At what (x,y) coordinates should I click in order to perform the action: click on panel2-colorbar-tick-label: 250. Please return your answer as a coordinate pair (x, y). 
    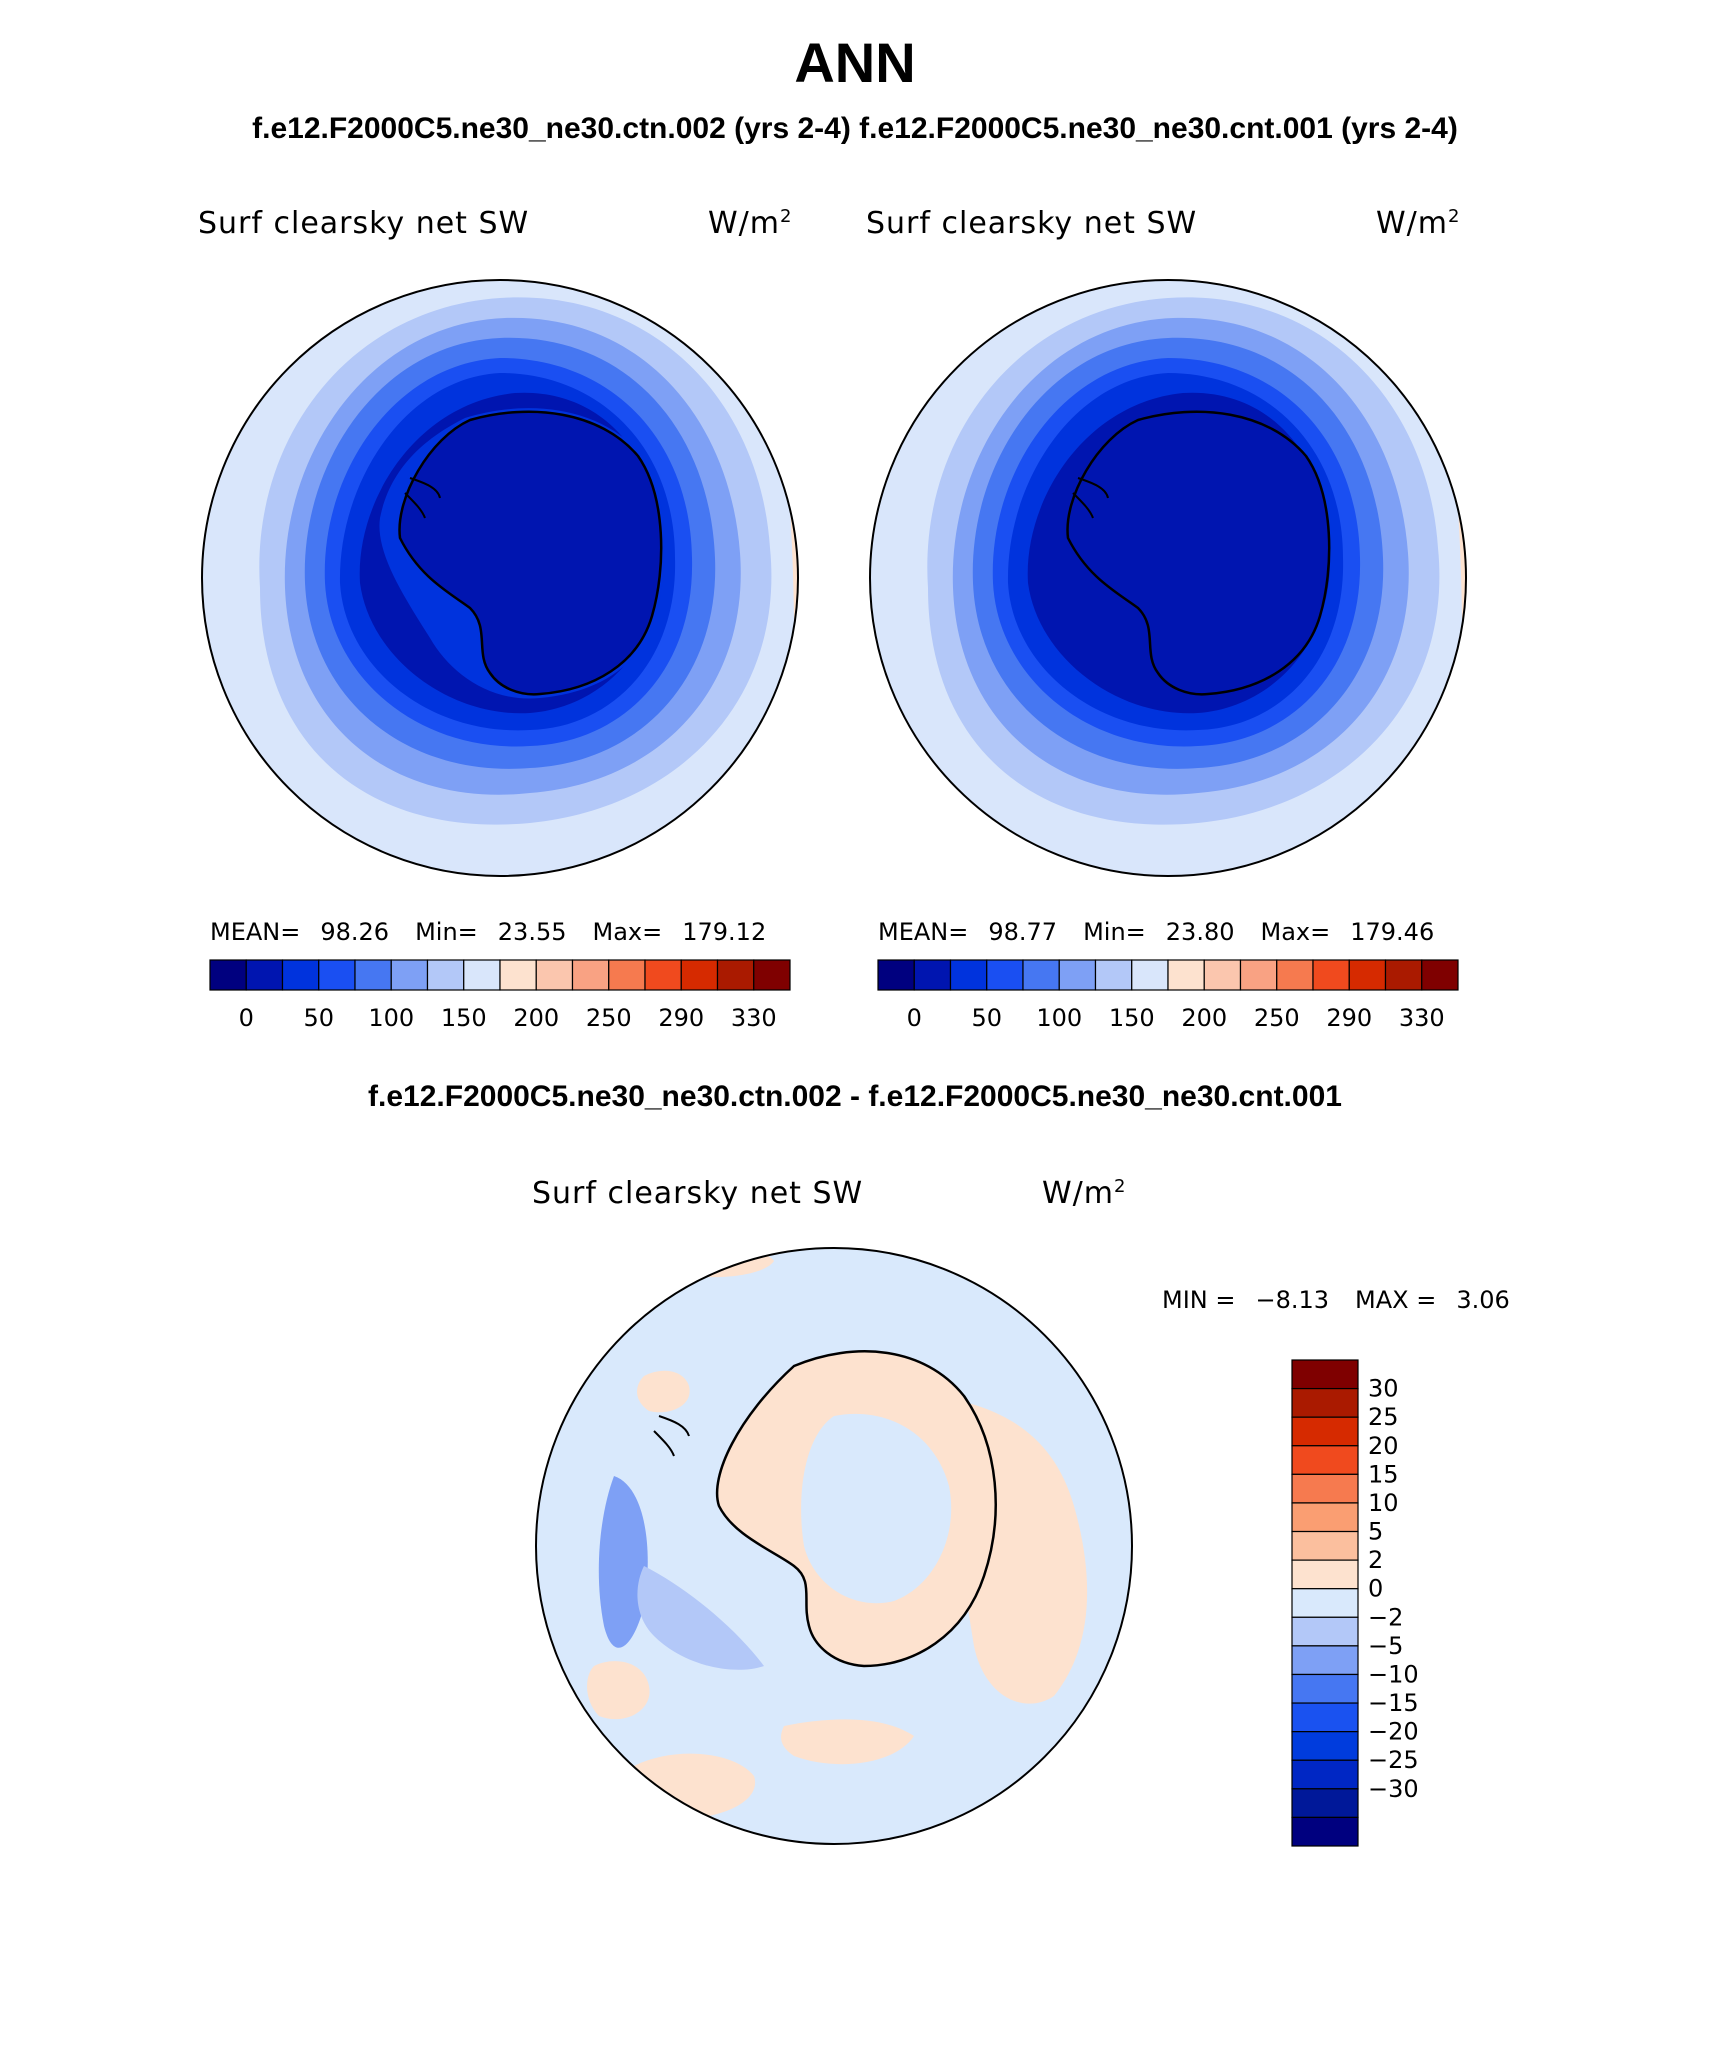
    Looking at the image, I should click on (1277, 1018).